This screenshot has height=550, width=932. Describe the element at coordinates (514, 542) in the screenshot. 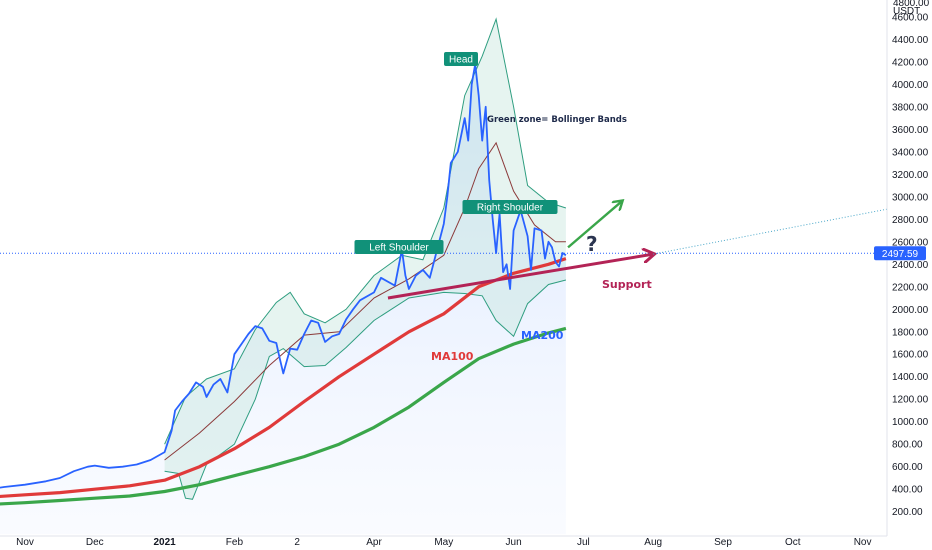

I see `x-tick-label: Jun` at that location.